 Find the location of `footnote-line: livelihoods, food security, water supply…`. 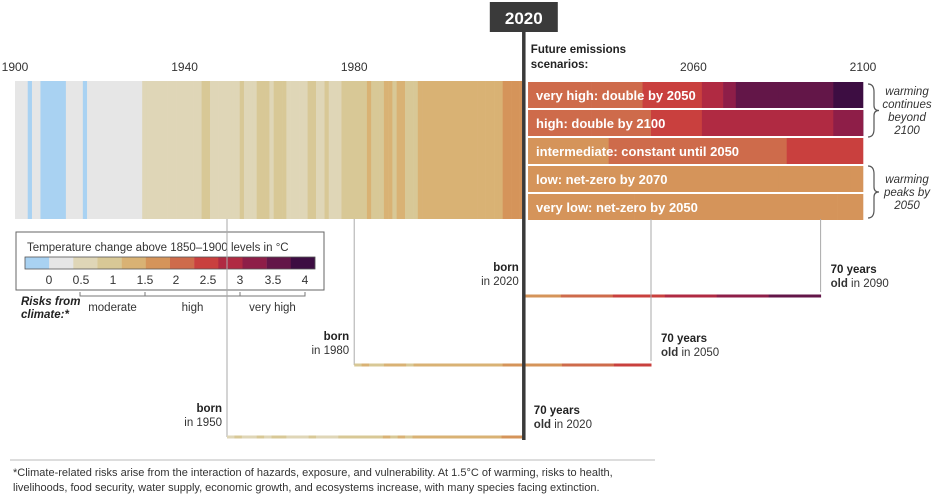

footnote-line: livelihoods, food security, water supply… is located at coordinates (306, 488).